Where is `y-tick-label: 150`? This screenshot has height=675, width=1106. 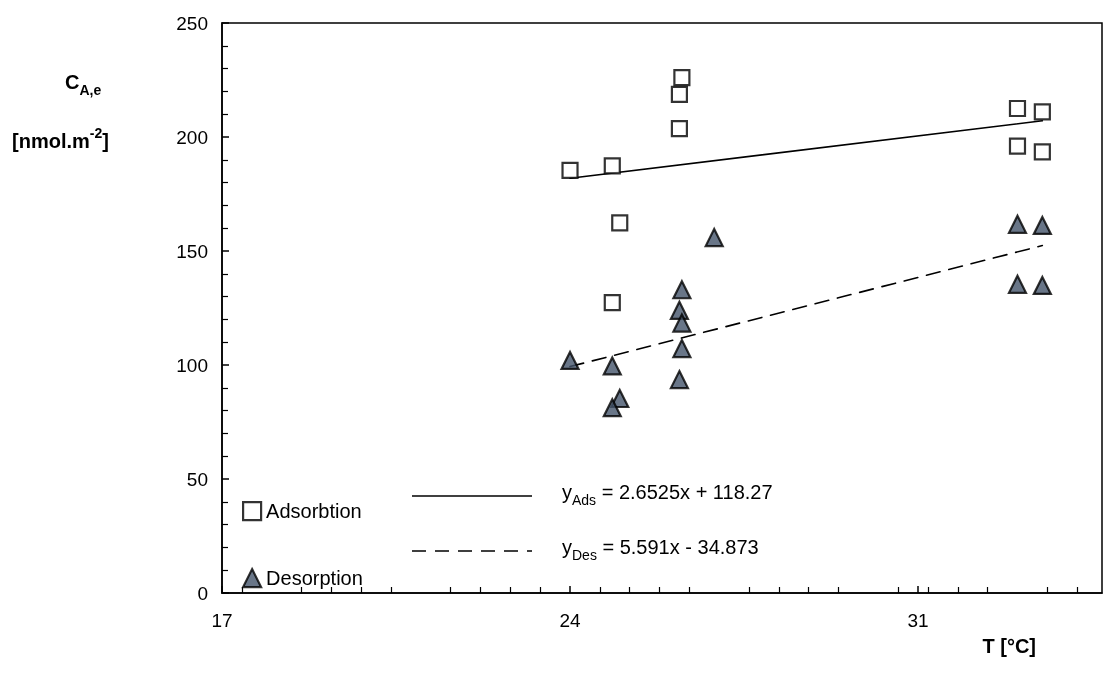
y-tick-label: 150 is located at coordinates (192, 251).